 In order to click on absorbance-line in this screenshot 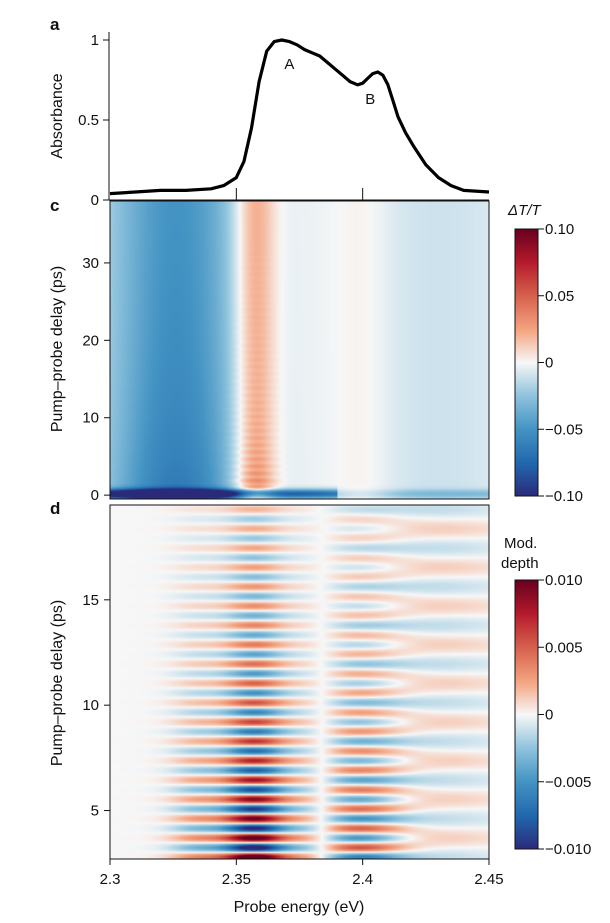, I will do `click(299, 117)`.